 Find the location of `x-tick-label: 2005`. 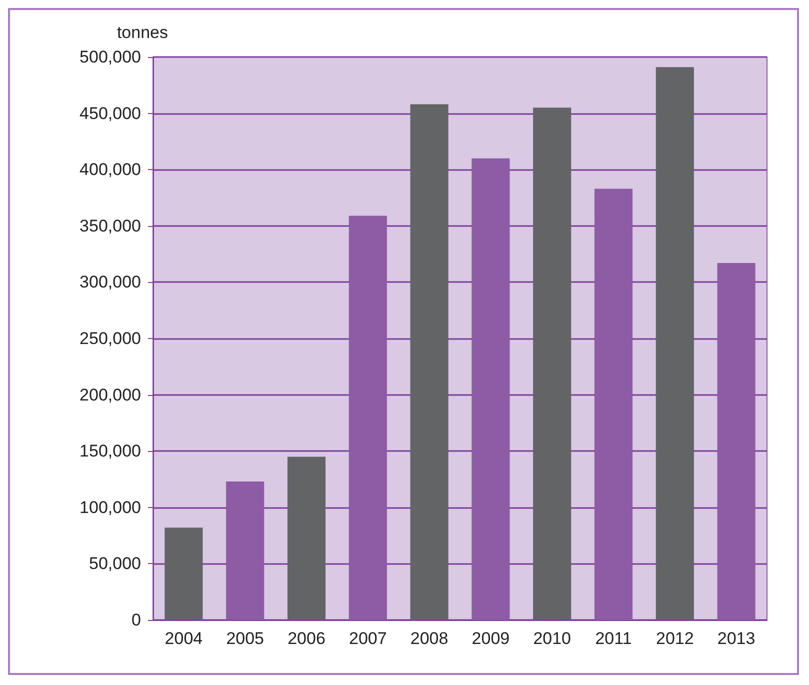

x-tick-label: 2005 is located at coordinates (245, 638).